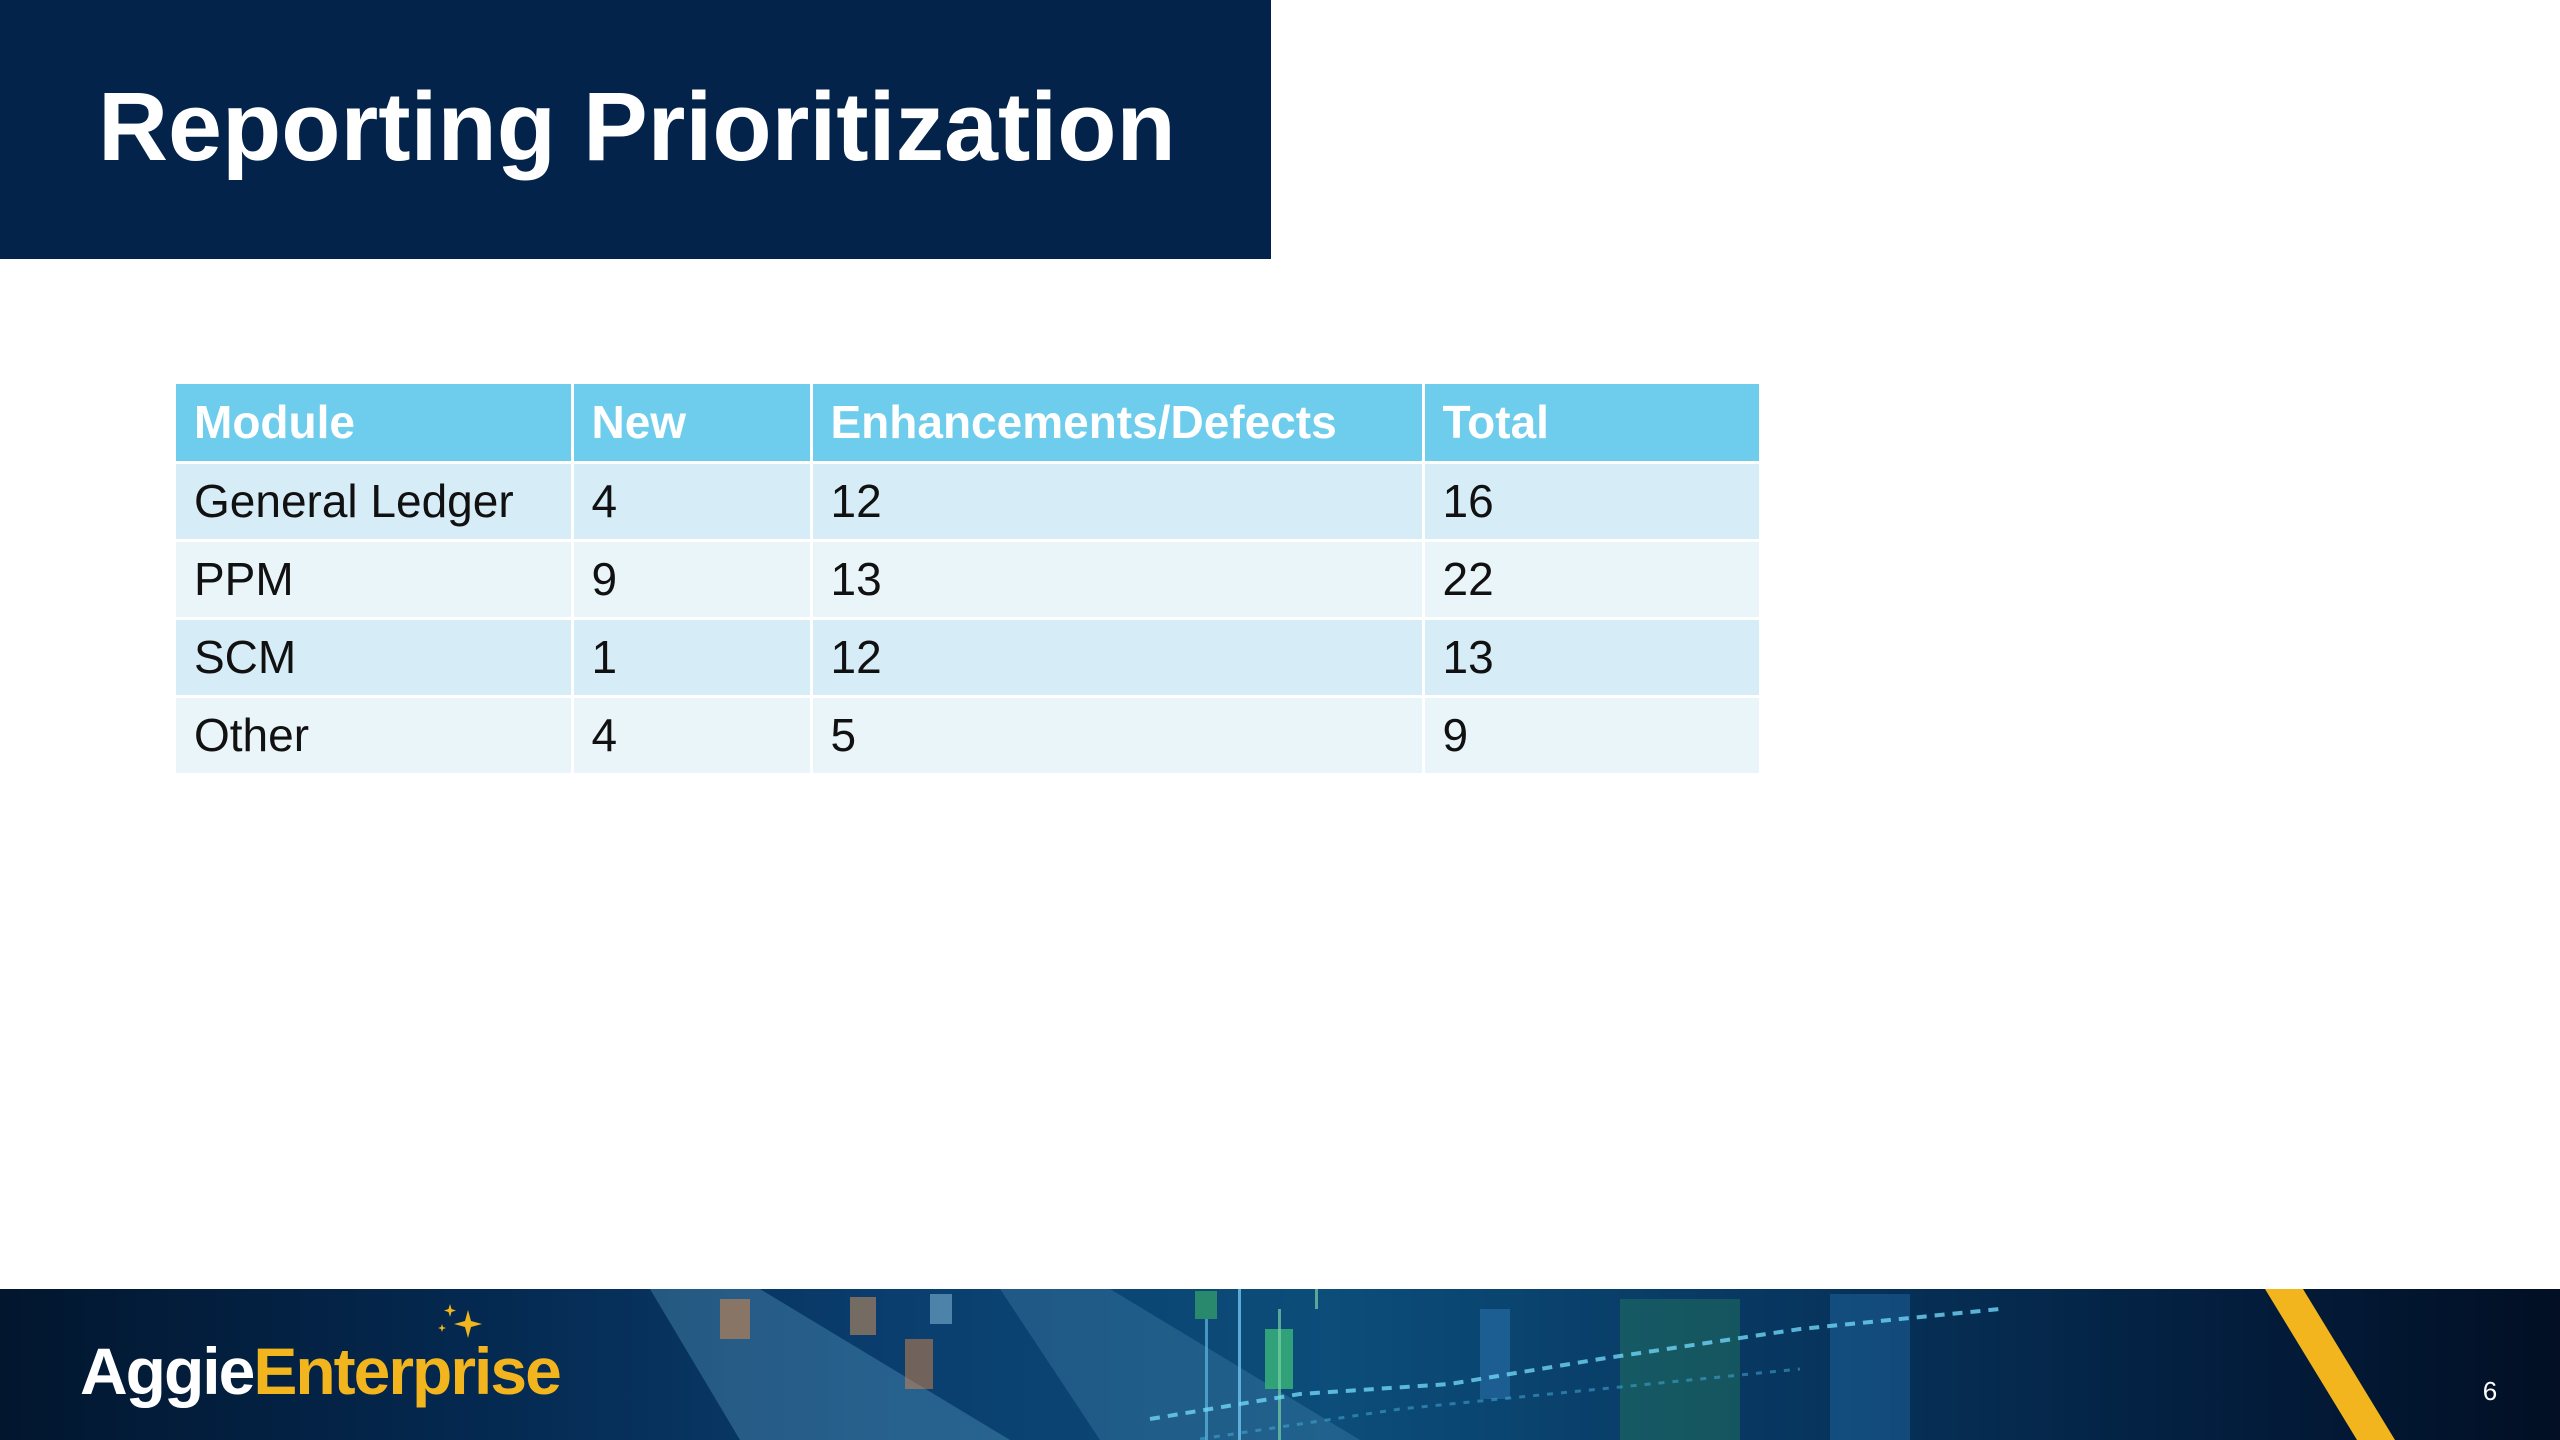  What do you see at coordinates (637, 126) in the screenshot?
I see `slide-title: Reporting Prioritization` at bounding box center [637, 126].